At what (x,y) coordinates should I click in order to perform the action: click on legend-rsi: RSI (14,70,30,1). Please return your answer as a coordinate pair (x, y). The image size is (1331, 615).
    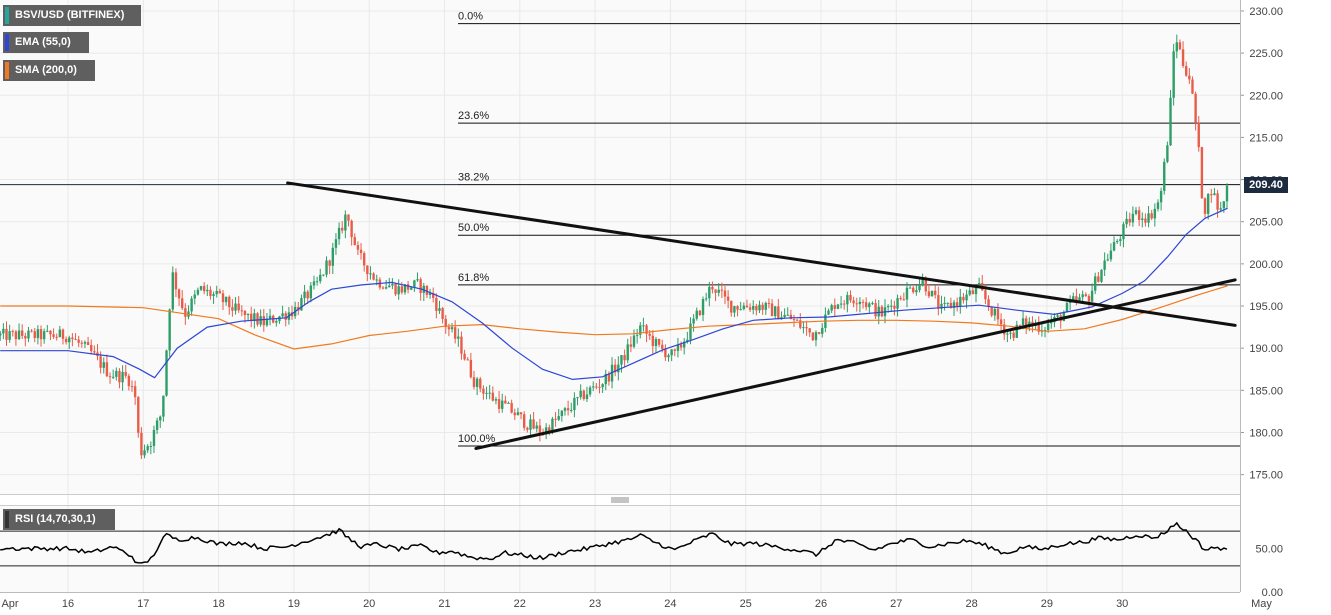
    Looking at the image, I should click on (59, 519).